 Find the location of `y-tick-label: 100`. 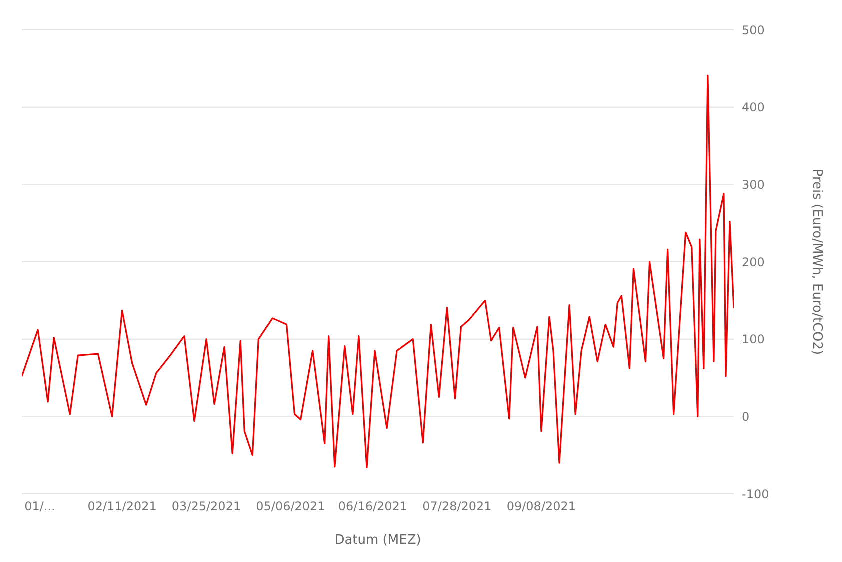

y-tick-label: 100 is located at coordinates (753, 339).